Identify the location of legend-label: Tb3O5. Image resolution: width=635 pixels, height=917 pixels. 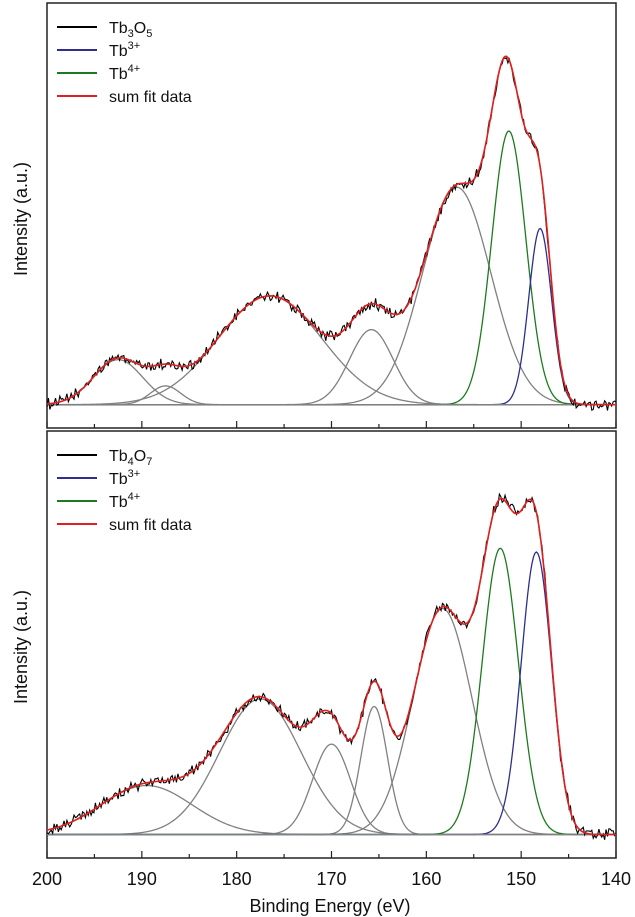
(130, 30).